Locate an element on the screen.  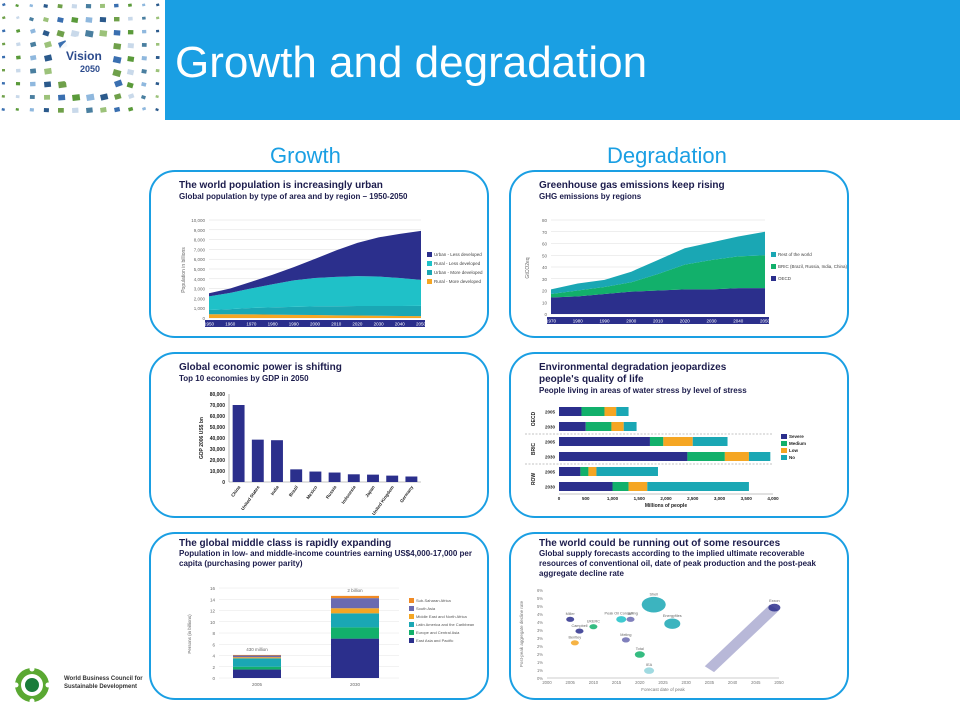
x-tick-label: 2020 is located at coordinates (640, 682).